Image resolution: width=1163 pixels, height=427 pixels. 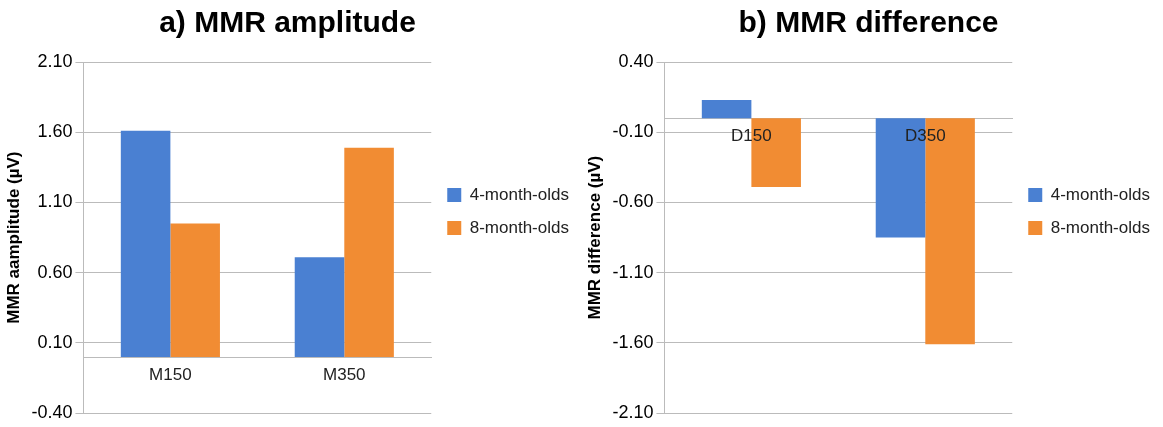 What do you see at coordinates (287, 22) in the screenshot?
I see `chart-title: a) MMR amplitude` at bounding box center [287, 22].